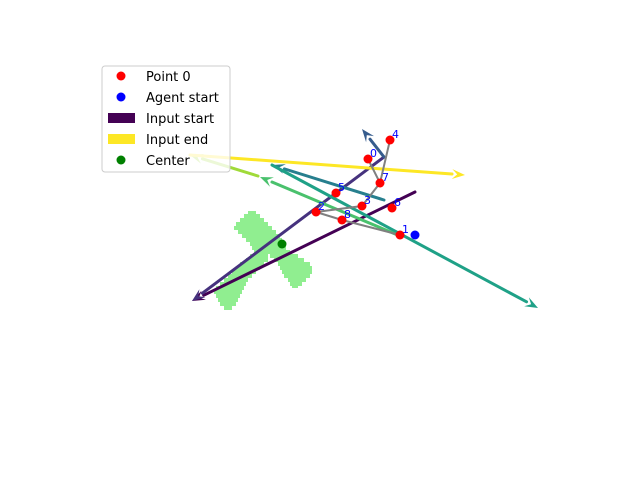  Describe the element at coordinates (367, 200) in the screenshot. I see `point-label: 3` at that location.